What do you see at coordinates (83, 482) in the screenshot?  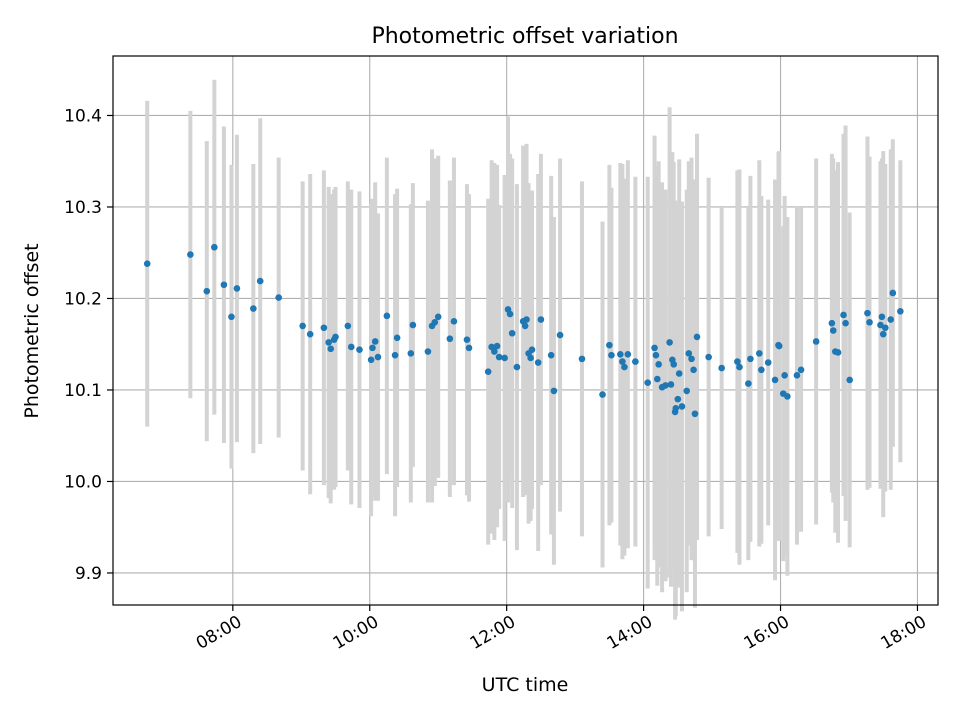 I see `y-tick-label: 10.0` at bounding box center [83, 482].